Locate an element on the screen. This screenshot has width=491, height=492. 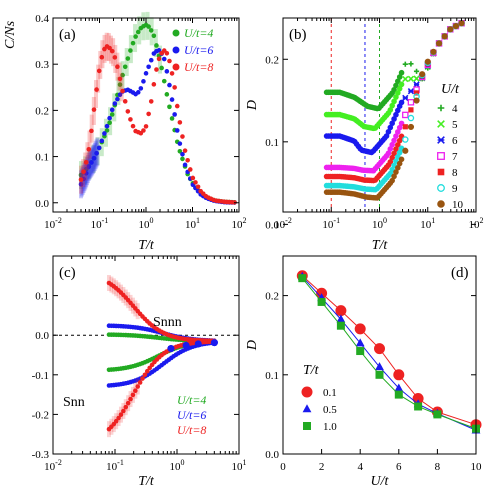
panel-c-xlabel: T/t is located at coordinates (146, 481).